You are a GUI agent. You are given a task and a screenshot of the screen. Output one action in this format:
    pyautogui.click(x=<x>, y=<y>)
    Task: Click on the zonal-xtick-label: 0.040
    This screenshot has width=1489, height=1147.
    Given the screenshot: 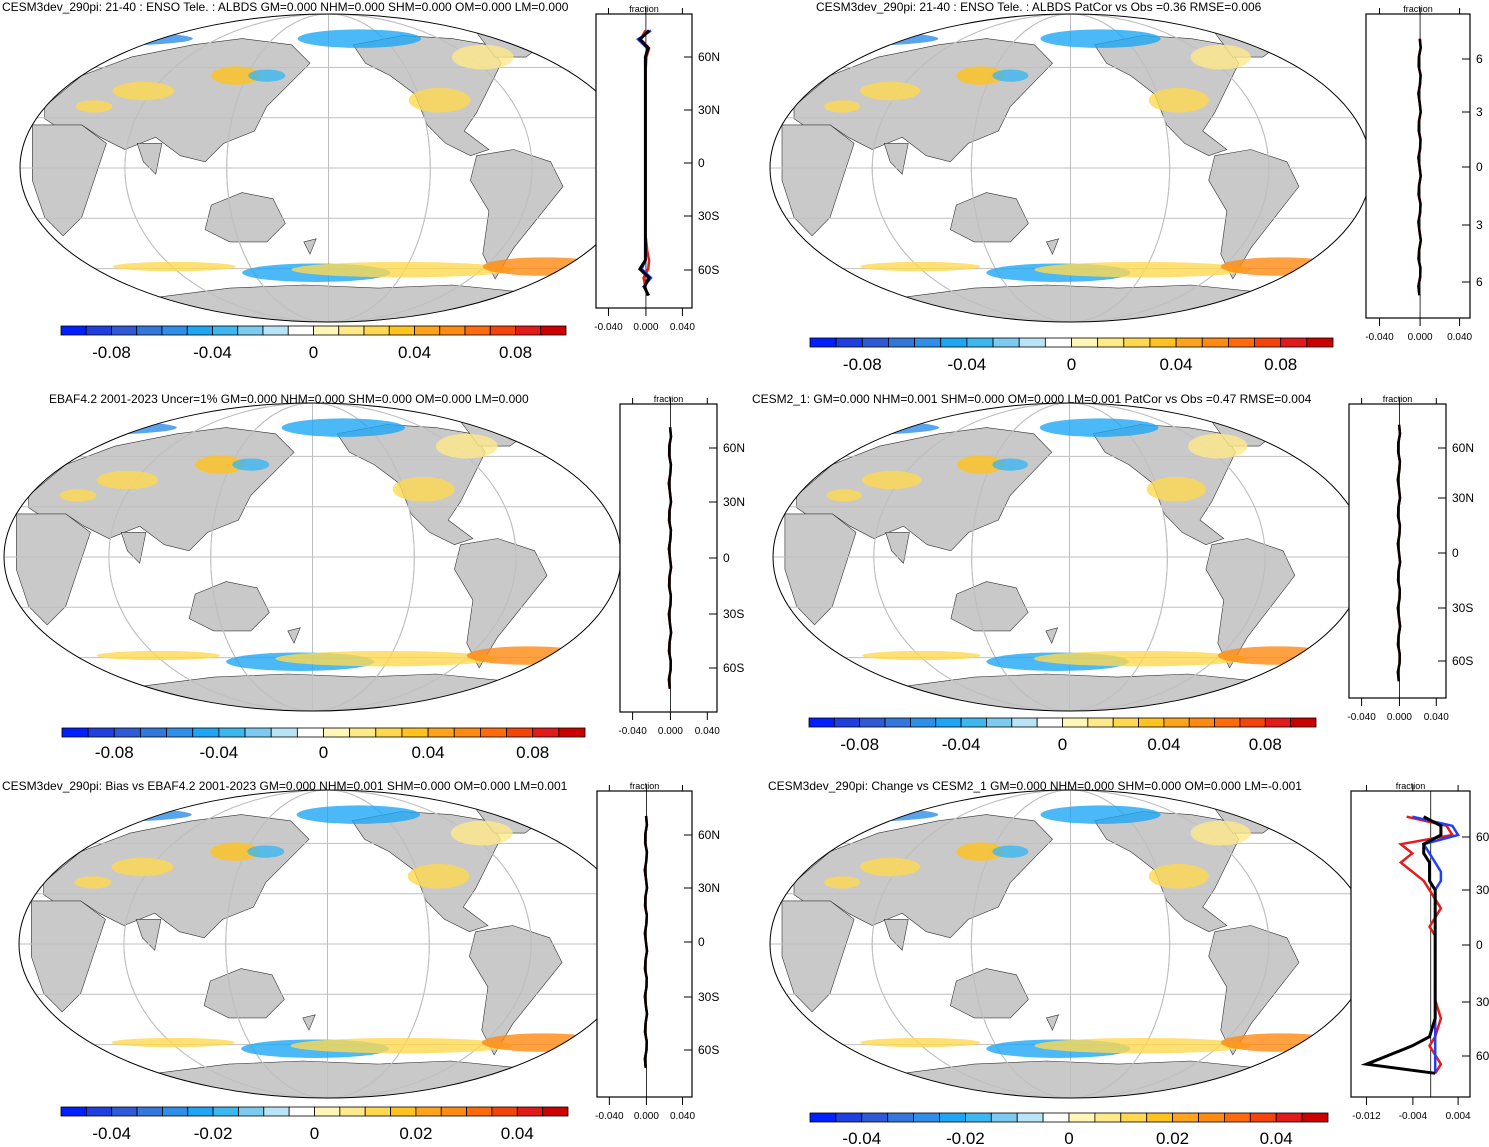 What is the action you would take?
    pyautogui.click(x=1459, y=337)
    